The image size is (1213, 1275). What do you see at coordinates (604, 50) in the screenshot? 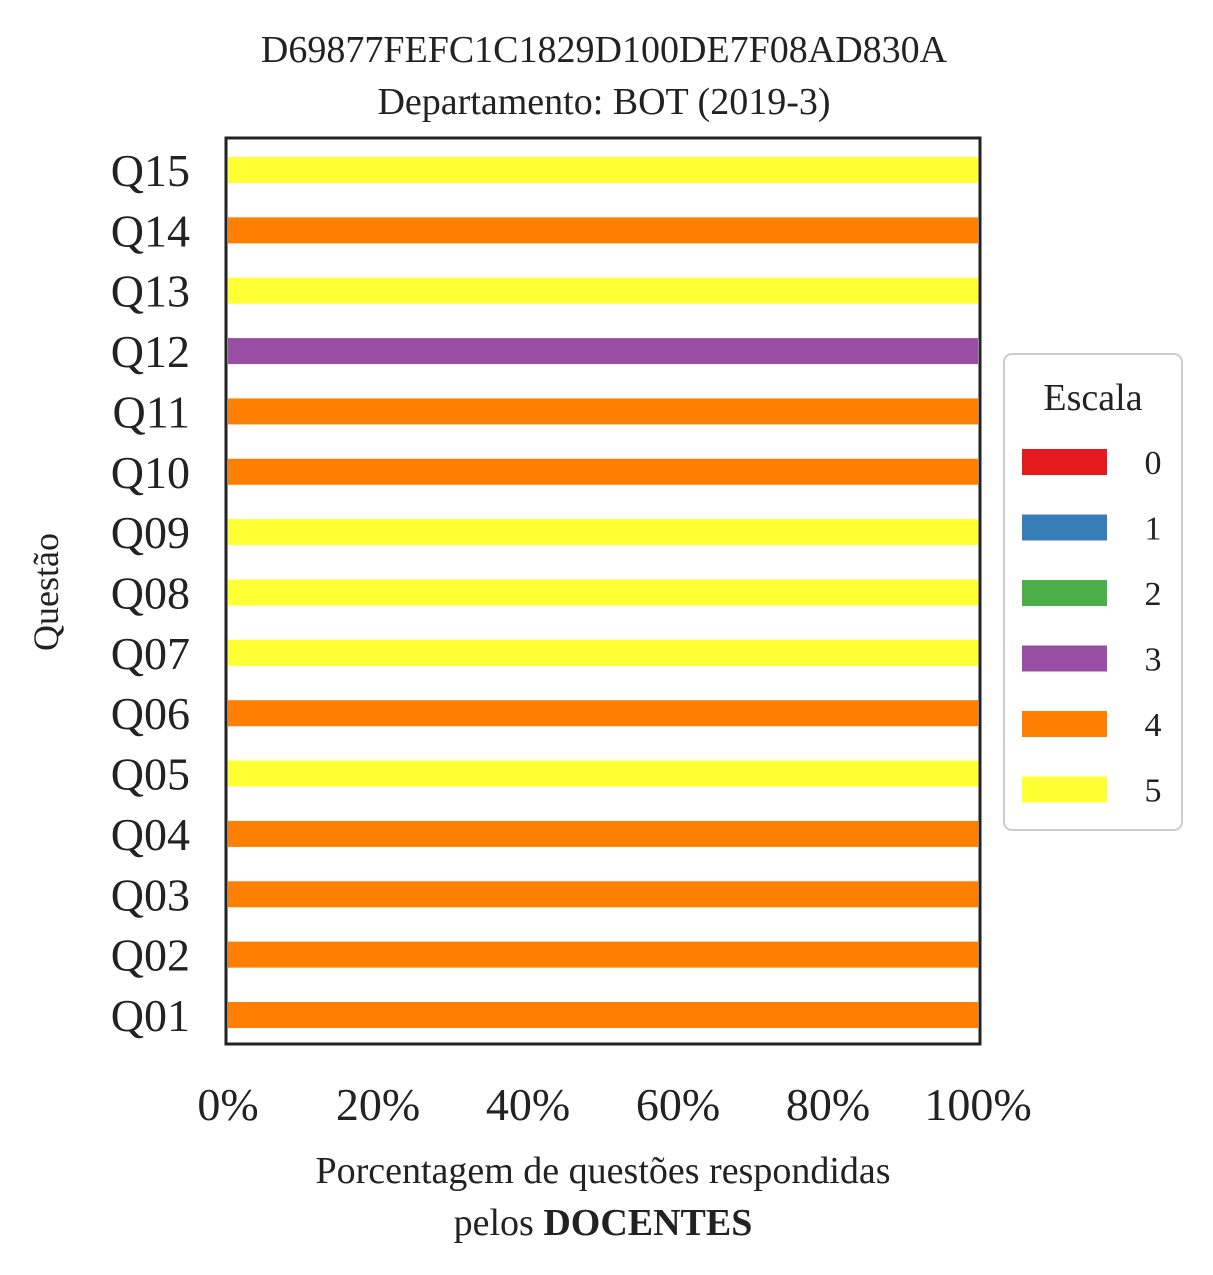
I see `chart-title: D69877FEFC1C1829D100DE7F08AD830A` at bounding box center [604, 50].